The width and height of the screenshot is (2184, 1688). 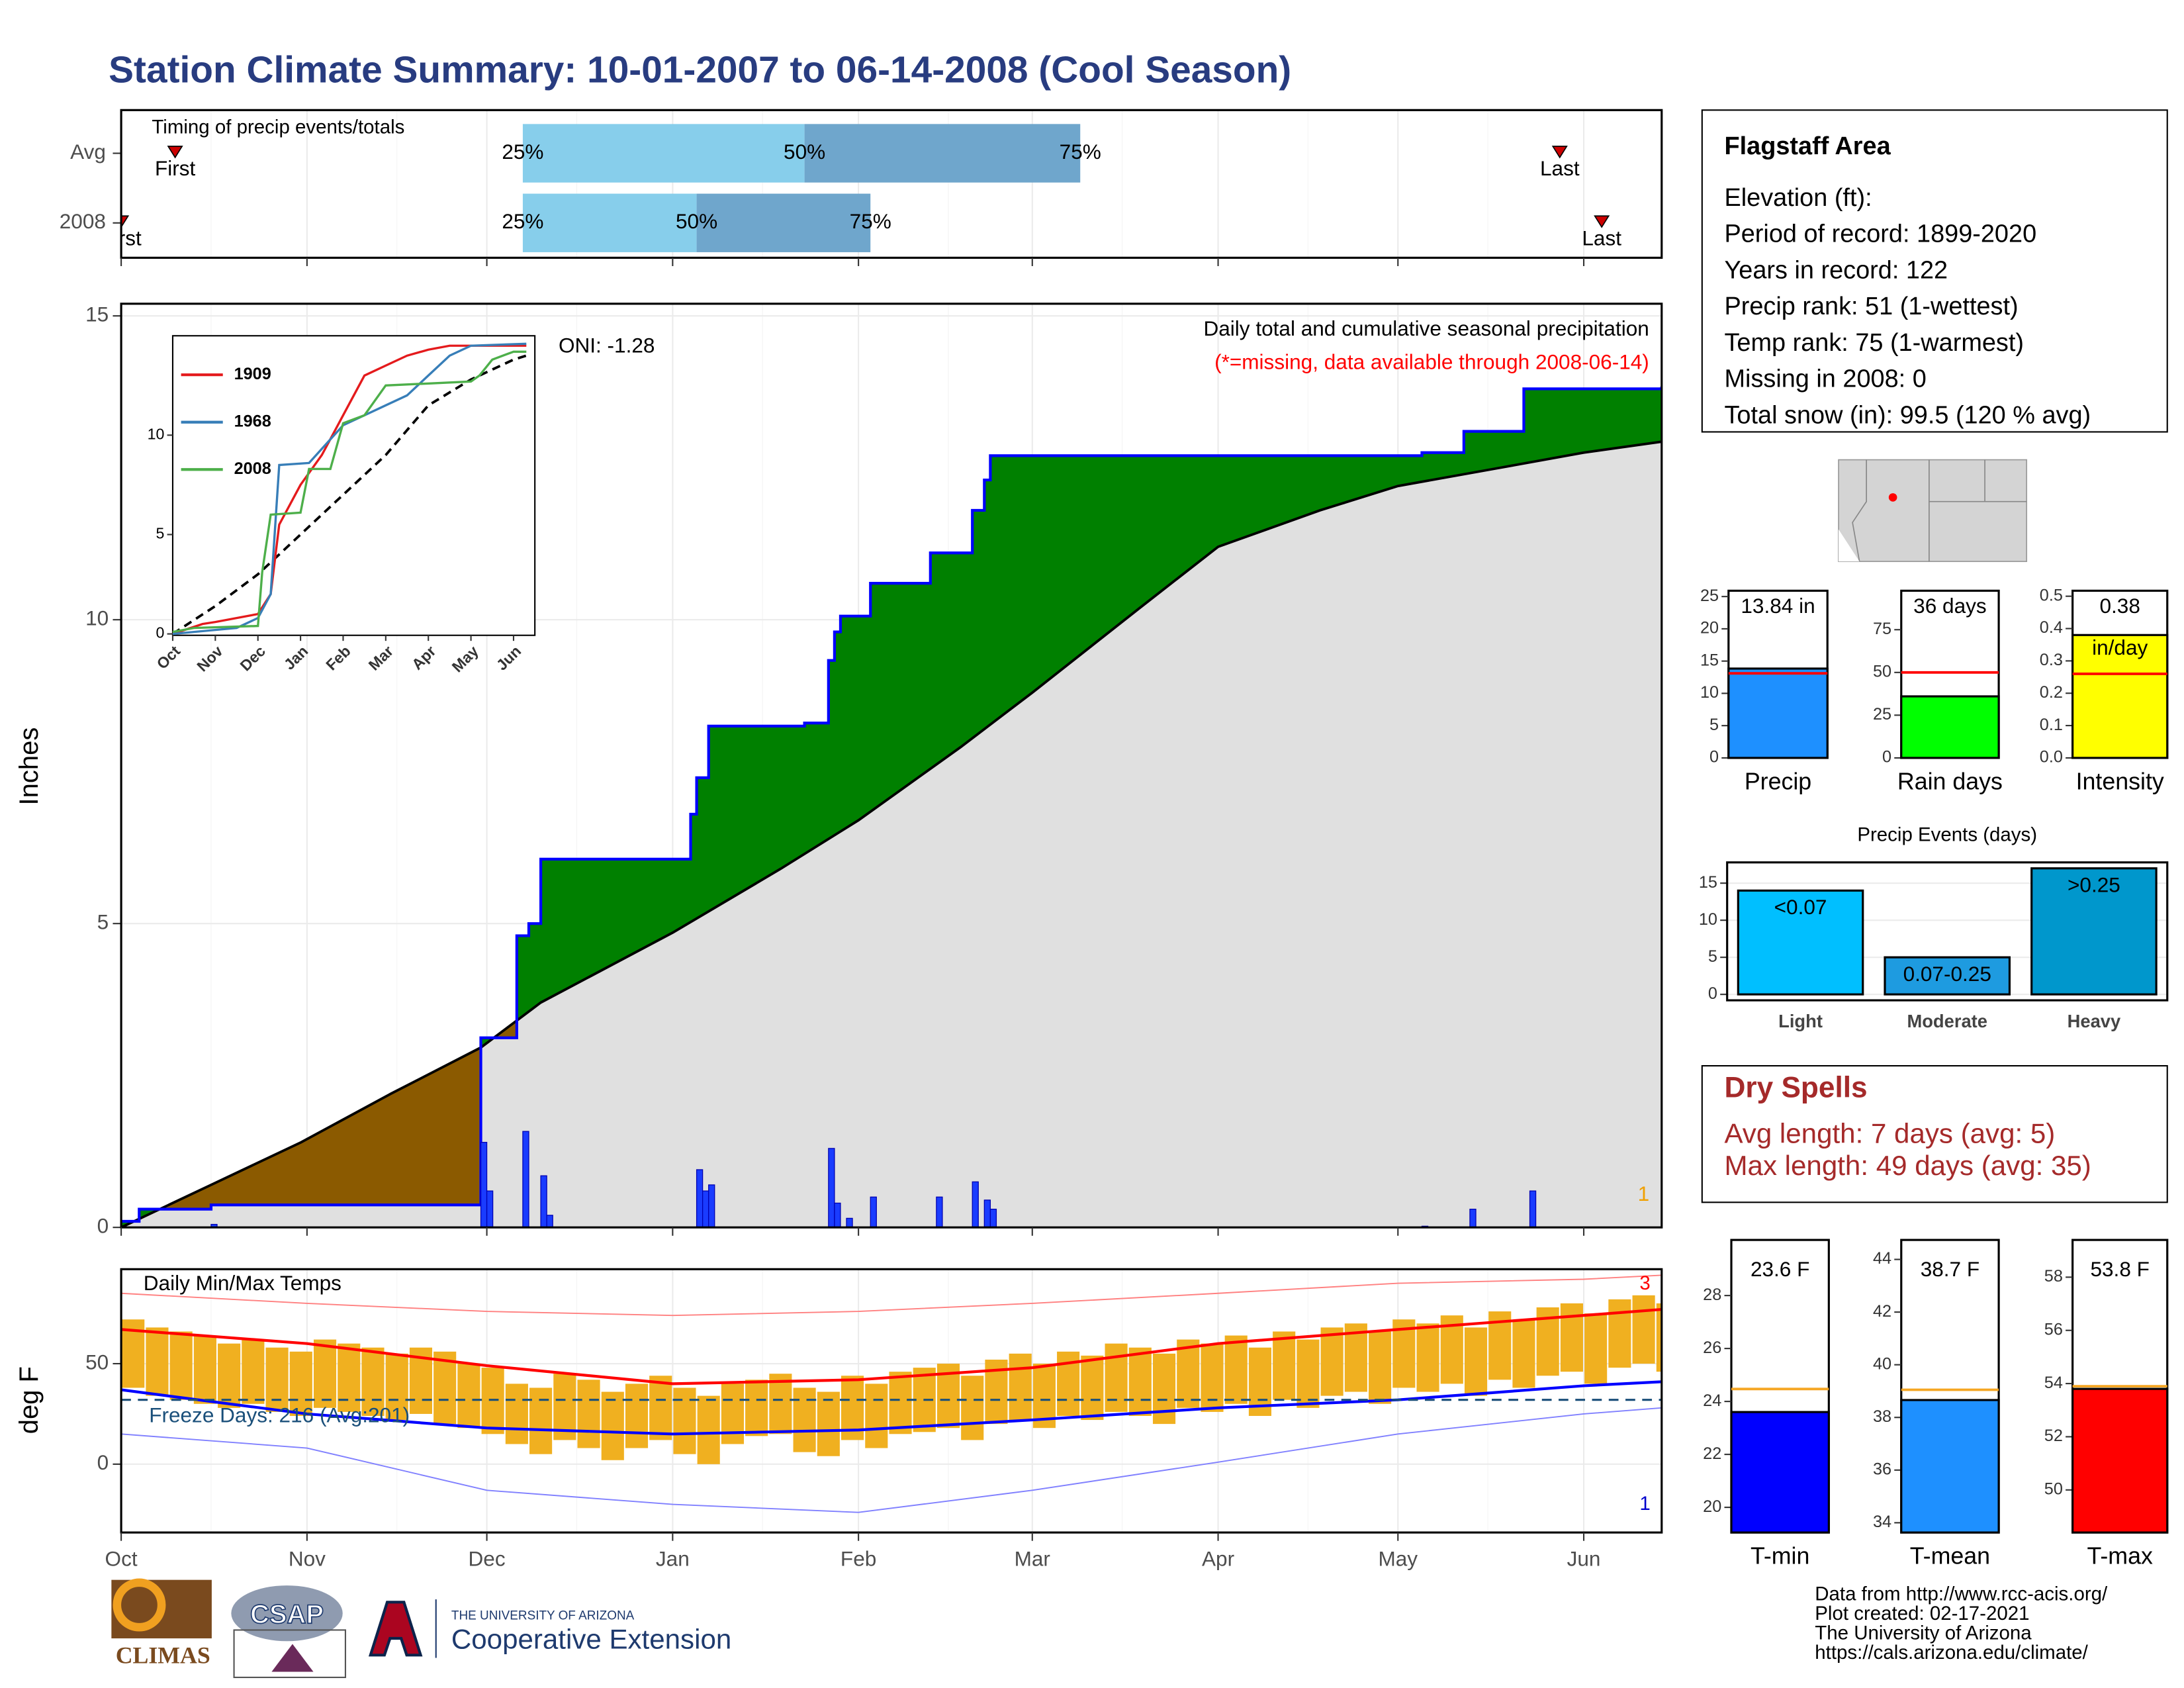 I want to click on x-tick-label: Nov, so click(x=307, y=1559).